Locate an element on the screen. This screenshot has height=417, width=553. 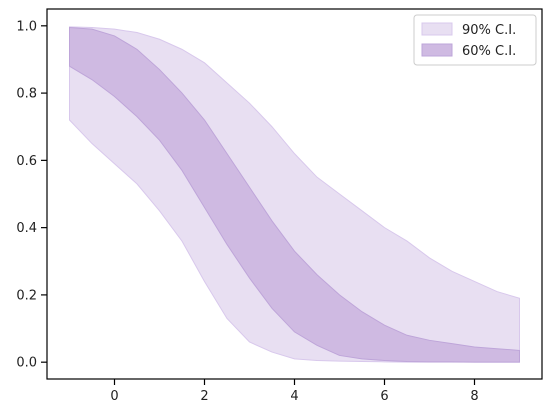
y-tick-label: 1.0 is located at coordinates (26, 26).